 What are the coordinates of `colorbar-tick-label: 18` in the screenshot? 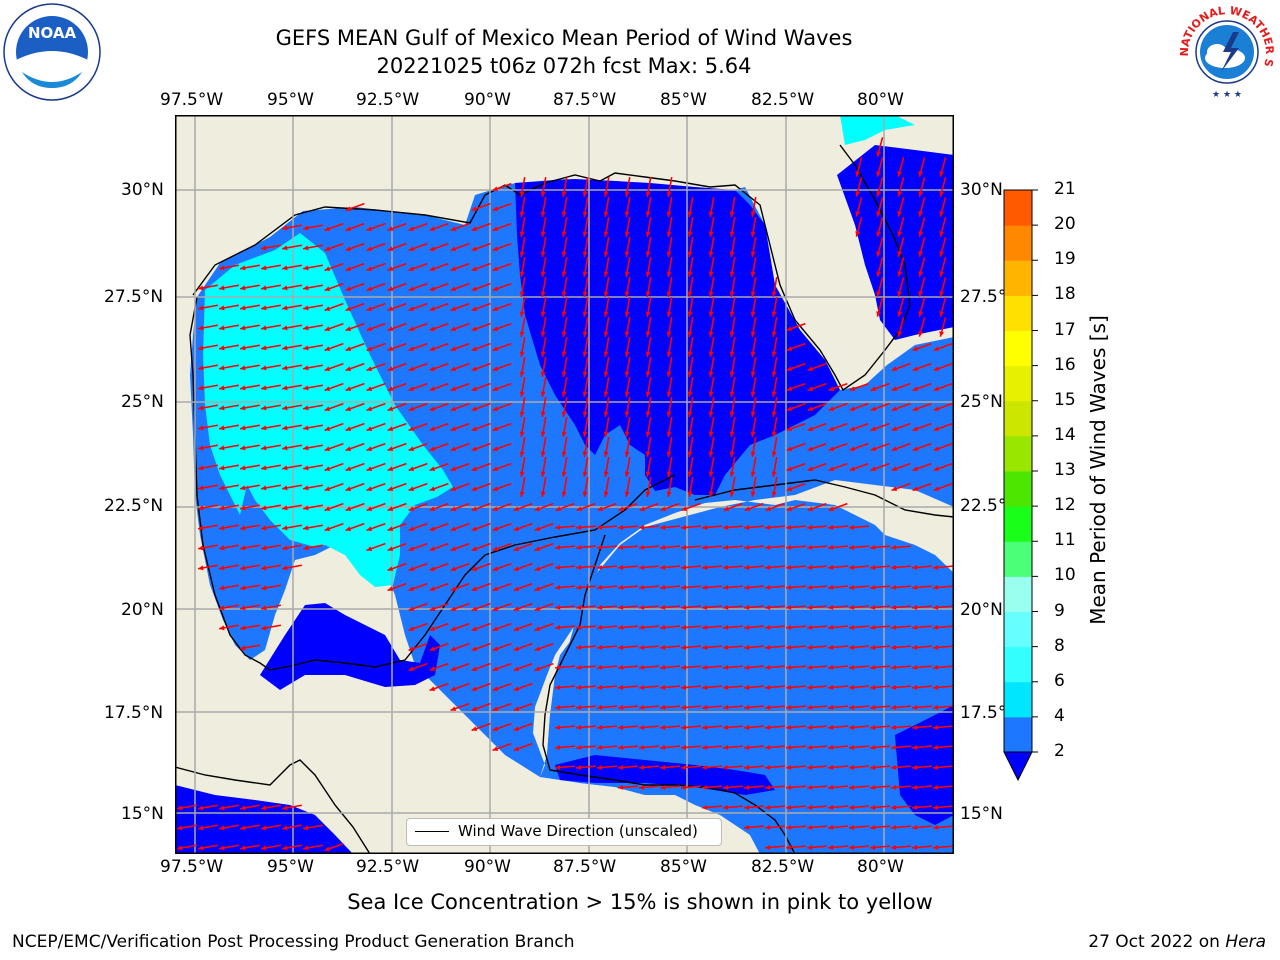 It's located at (1065, 294).